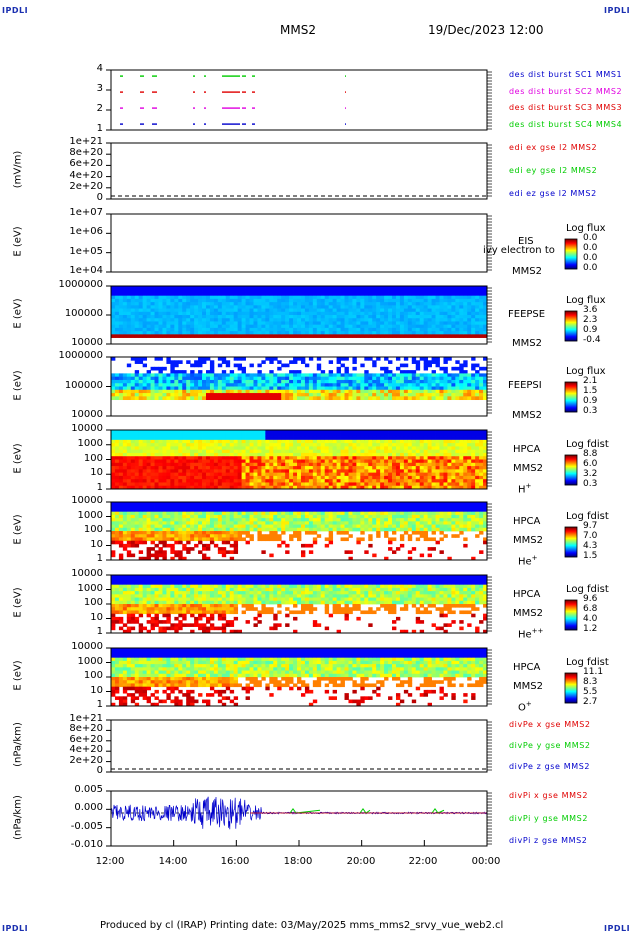 The width and height of the screenshot is (630, 934). What do you see at coordinates (571, 473) in the screenshot?
I see `hpca_h-cbar-cell` at bounding box center [571, 473].